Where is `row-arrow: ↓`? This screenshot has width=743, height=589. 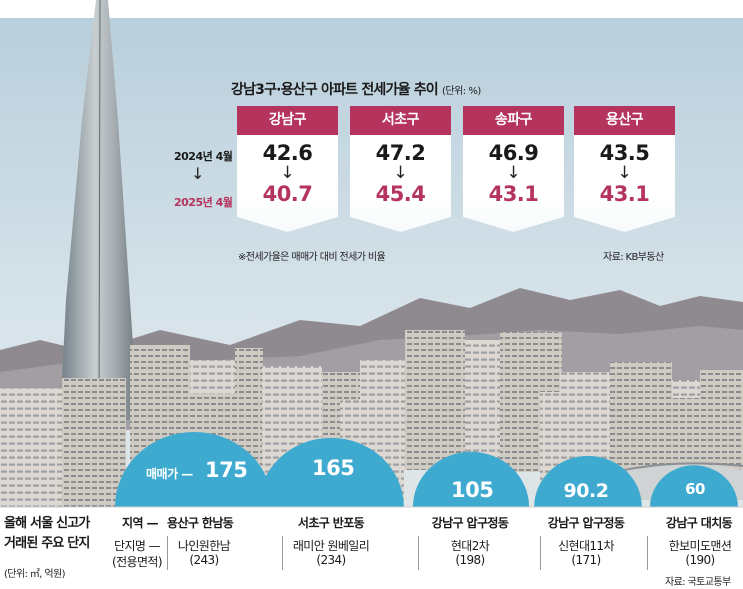
row-arrow: ↓ is located at coordinates (198, 173).